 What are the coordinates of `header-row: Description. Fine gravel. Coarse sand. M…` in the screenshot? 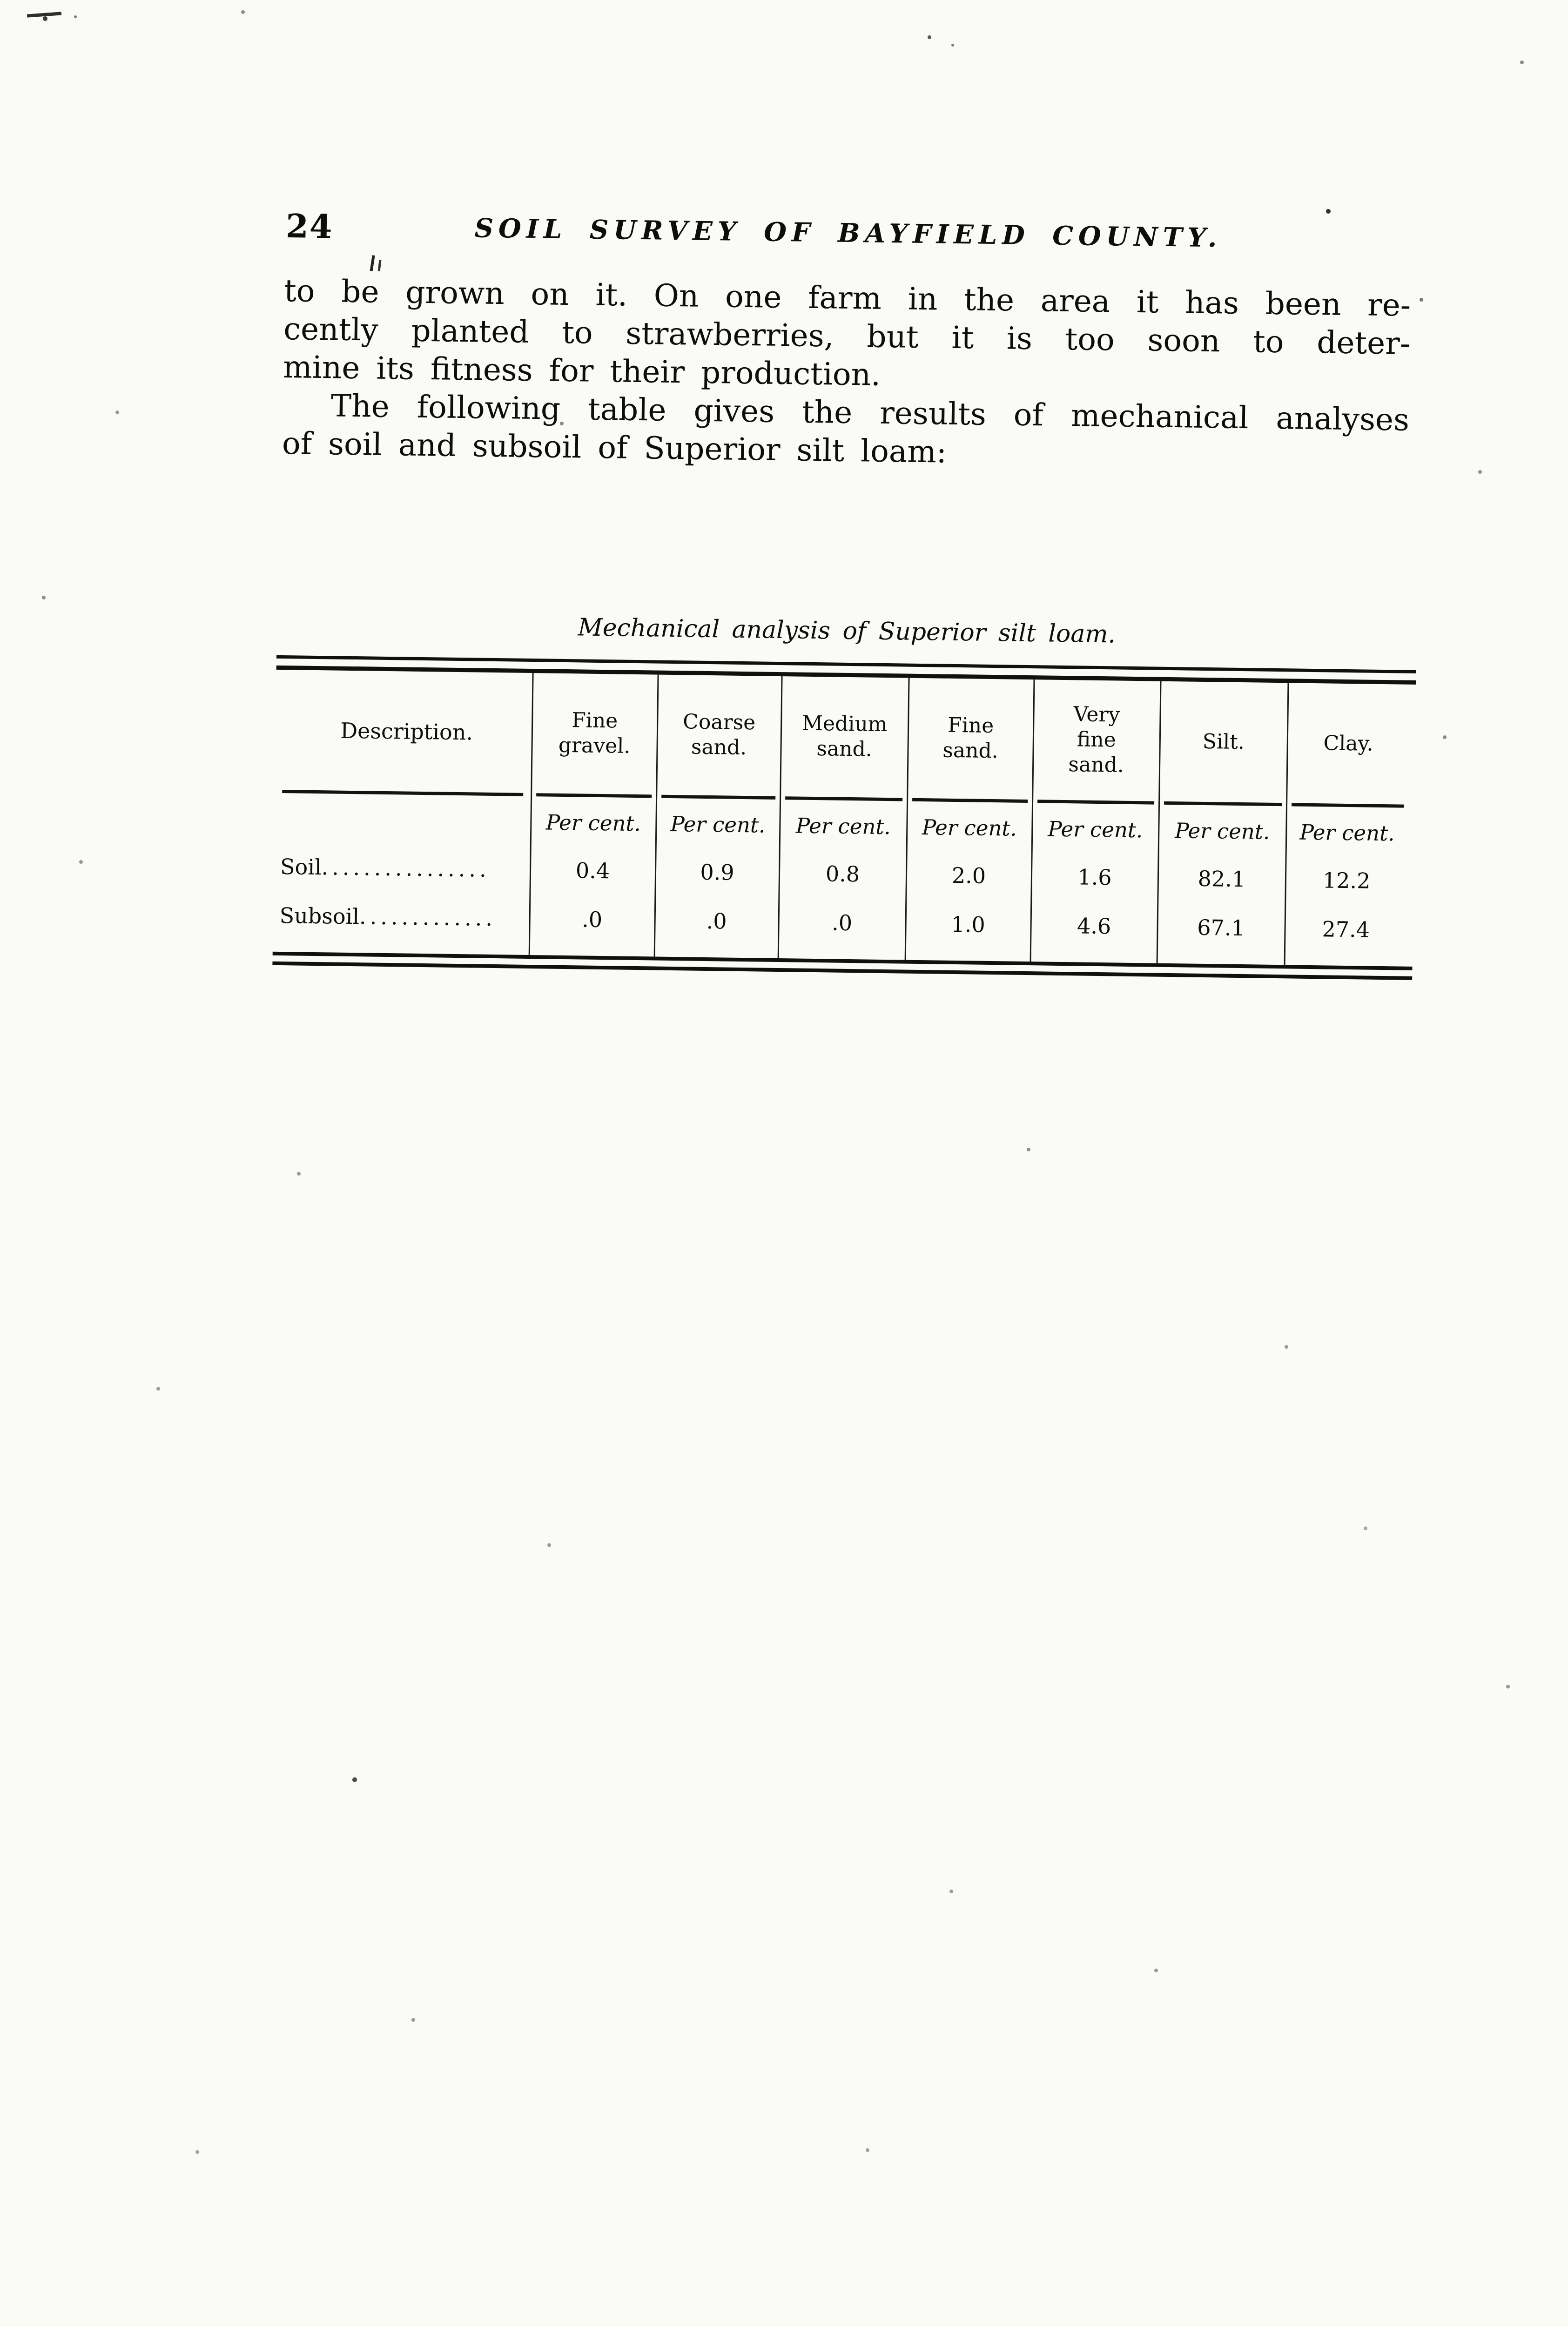 It's located at (845, 737).